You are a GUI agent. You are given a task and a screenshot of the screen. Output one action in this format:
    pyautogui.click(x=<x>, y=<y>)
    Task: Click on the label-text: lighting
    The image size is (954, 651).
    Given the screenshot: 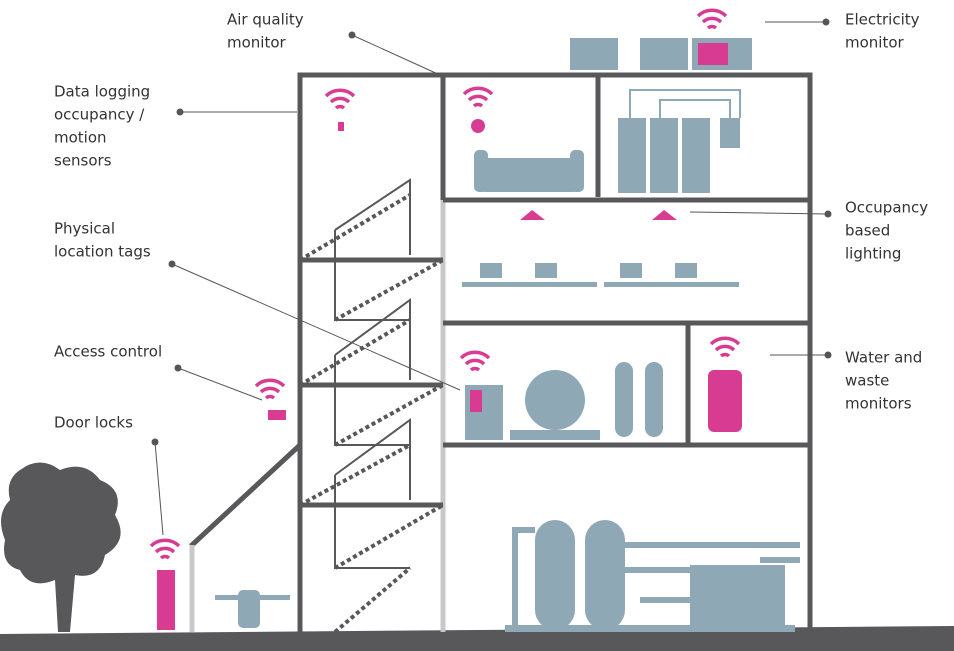 What is the action you would take?
    pyautogui.click(x=873, y=254)
    